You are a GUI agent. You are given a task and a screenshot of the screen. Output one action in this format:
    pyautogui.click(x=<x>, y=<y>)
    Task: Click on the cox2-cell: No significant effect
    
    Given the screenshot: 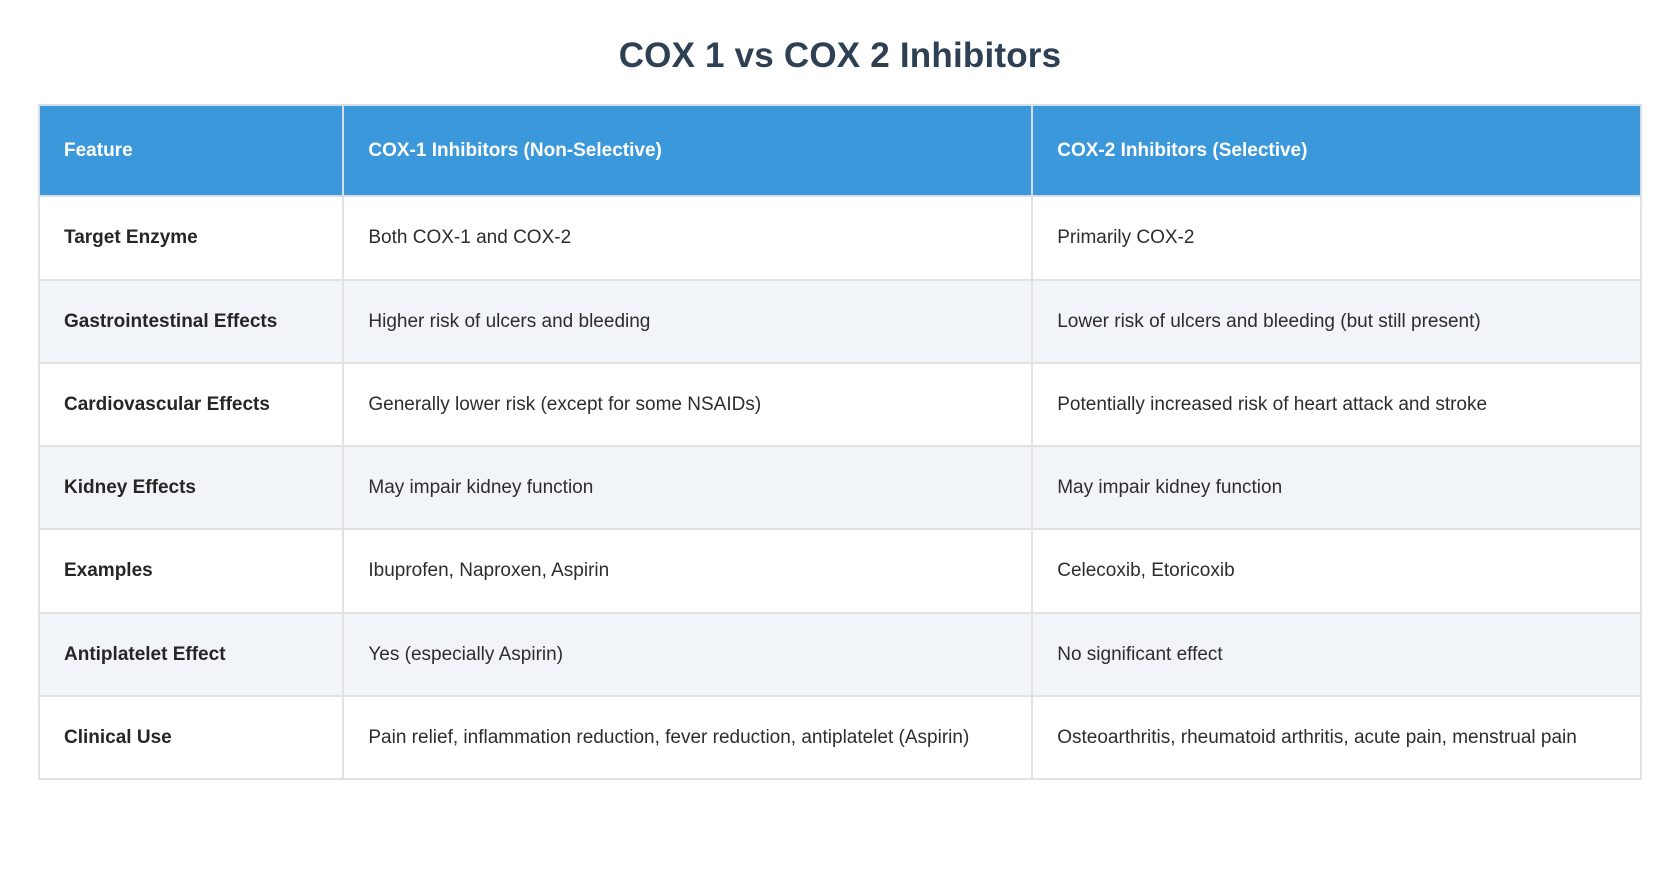 What is the action you would take?
    pyautogui.click(x=1336, y=654)
    